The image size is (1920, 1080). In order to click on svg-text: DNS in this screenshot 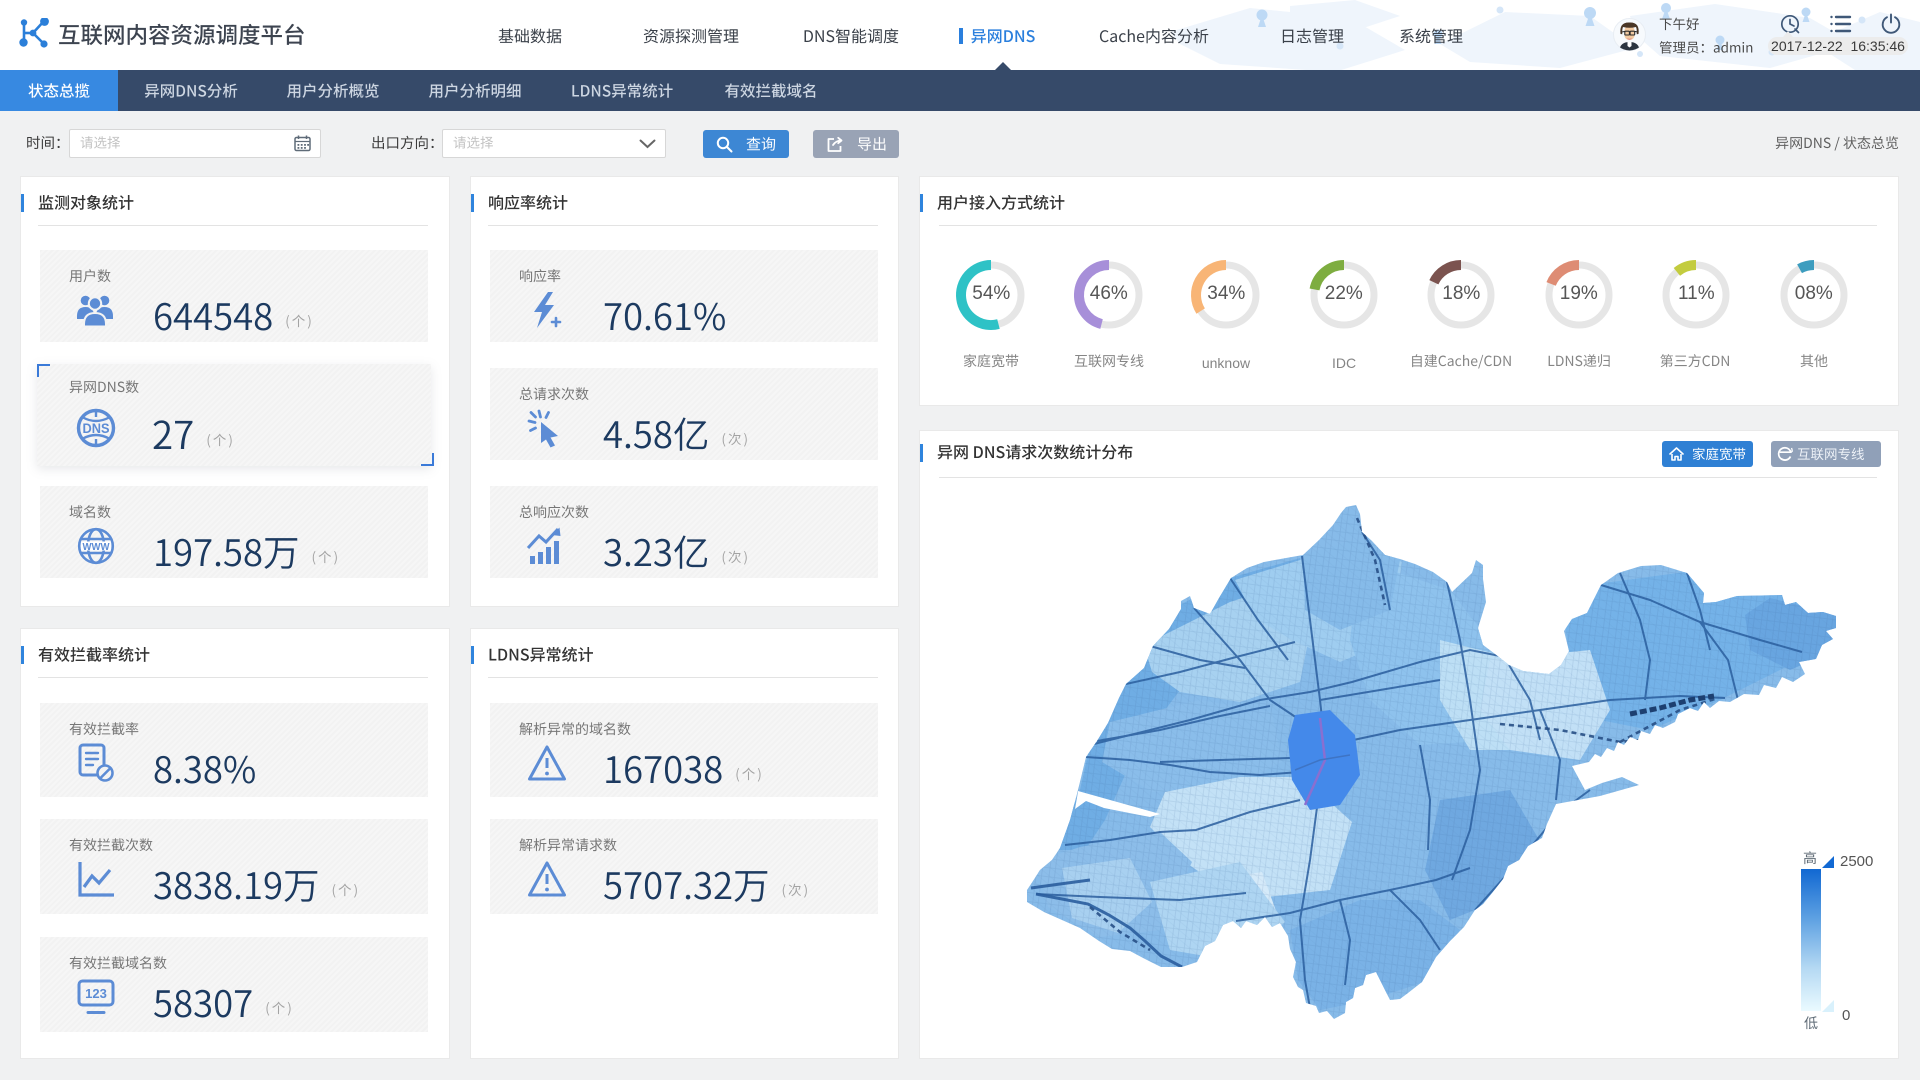, I will do `click(96, 428)`.